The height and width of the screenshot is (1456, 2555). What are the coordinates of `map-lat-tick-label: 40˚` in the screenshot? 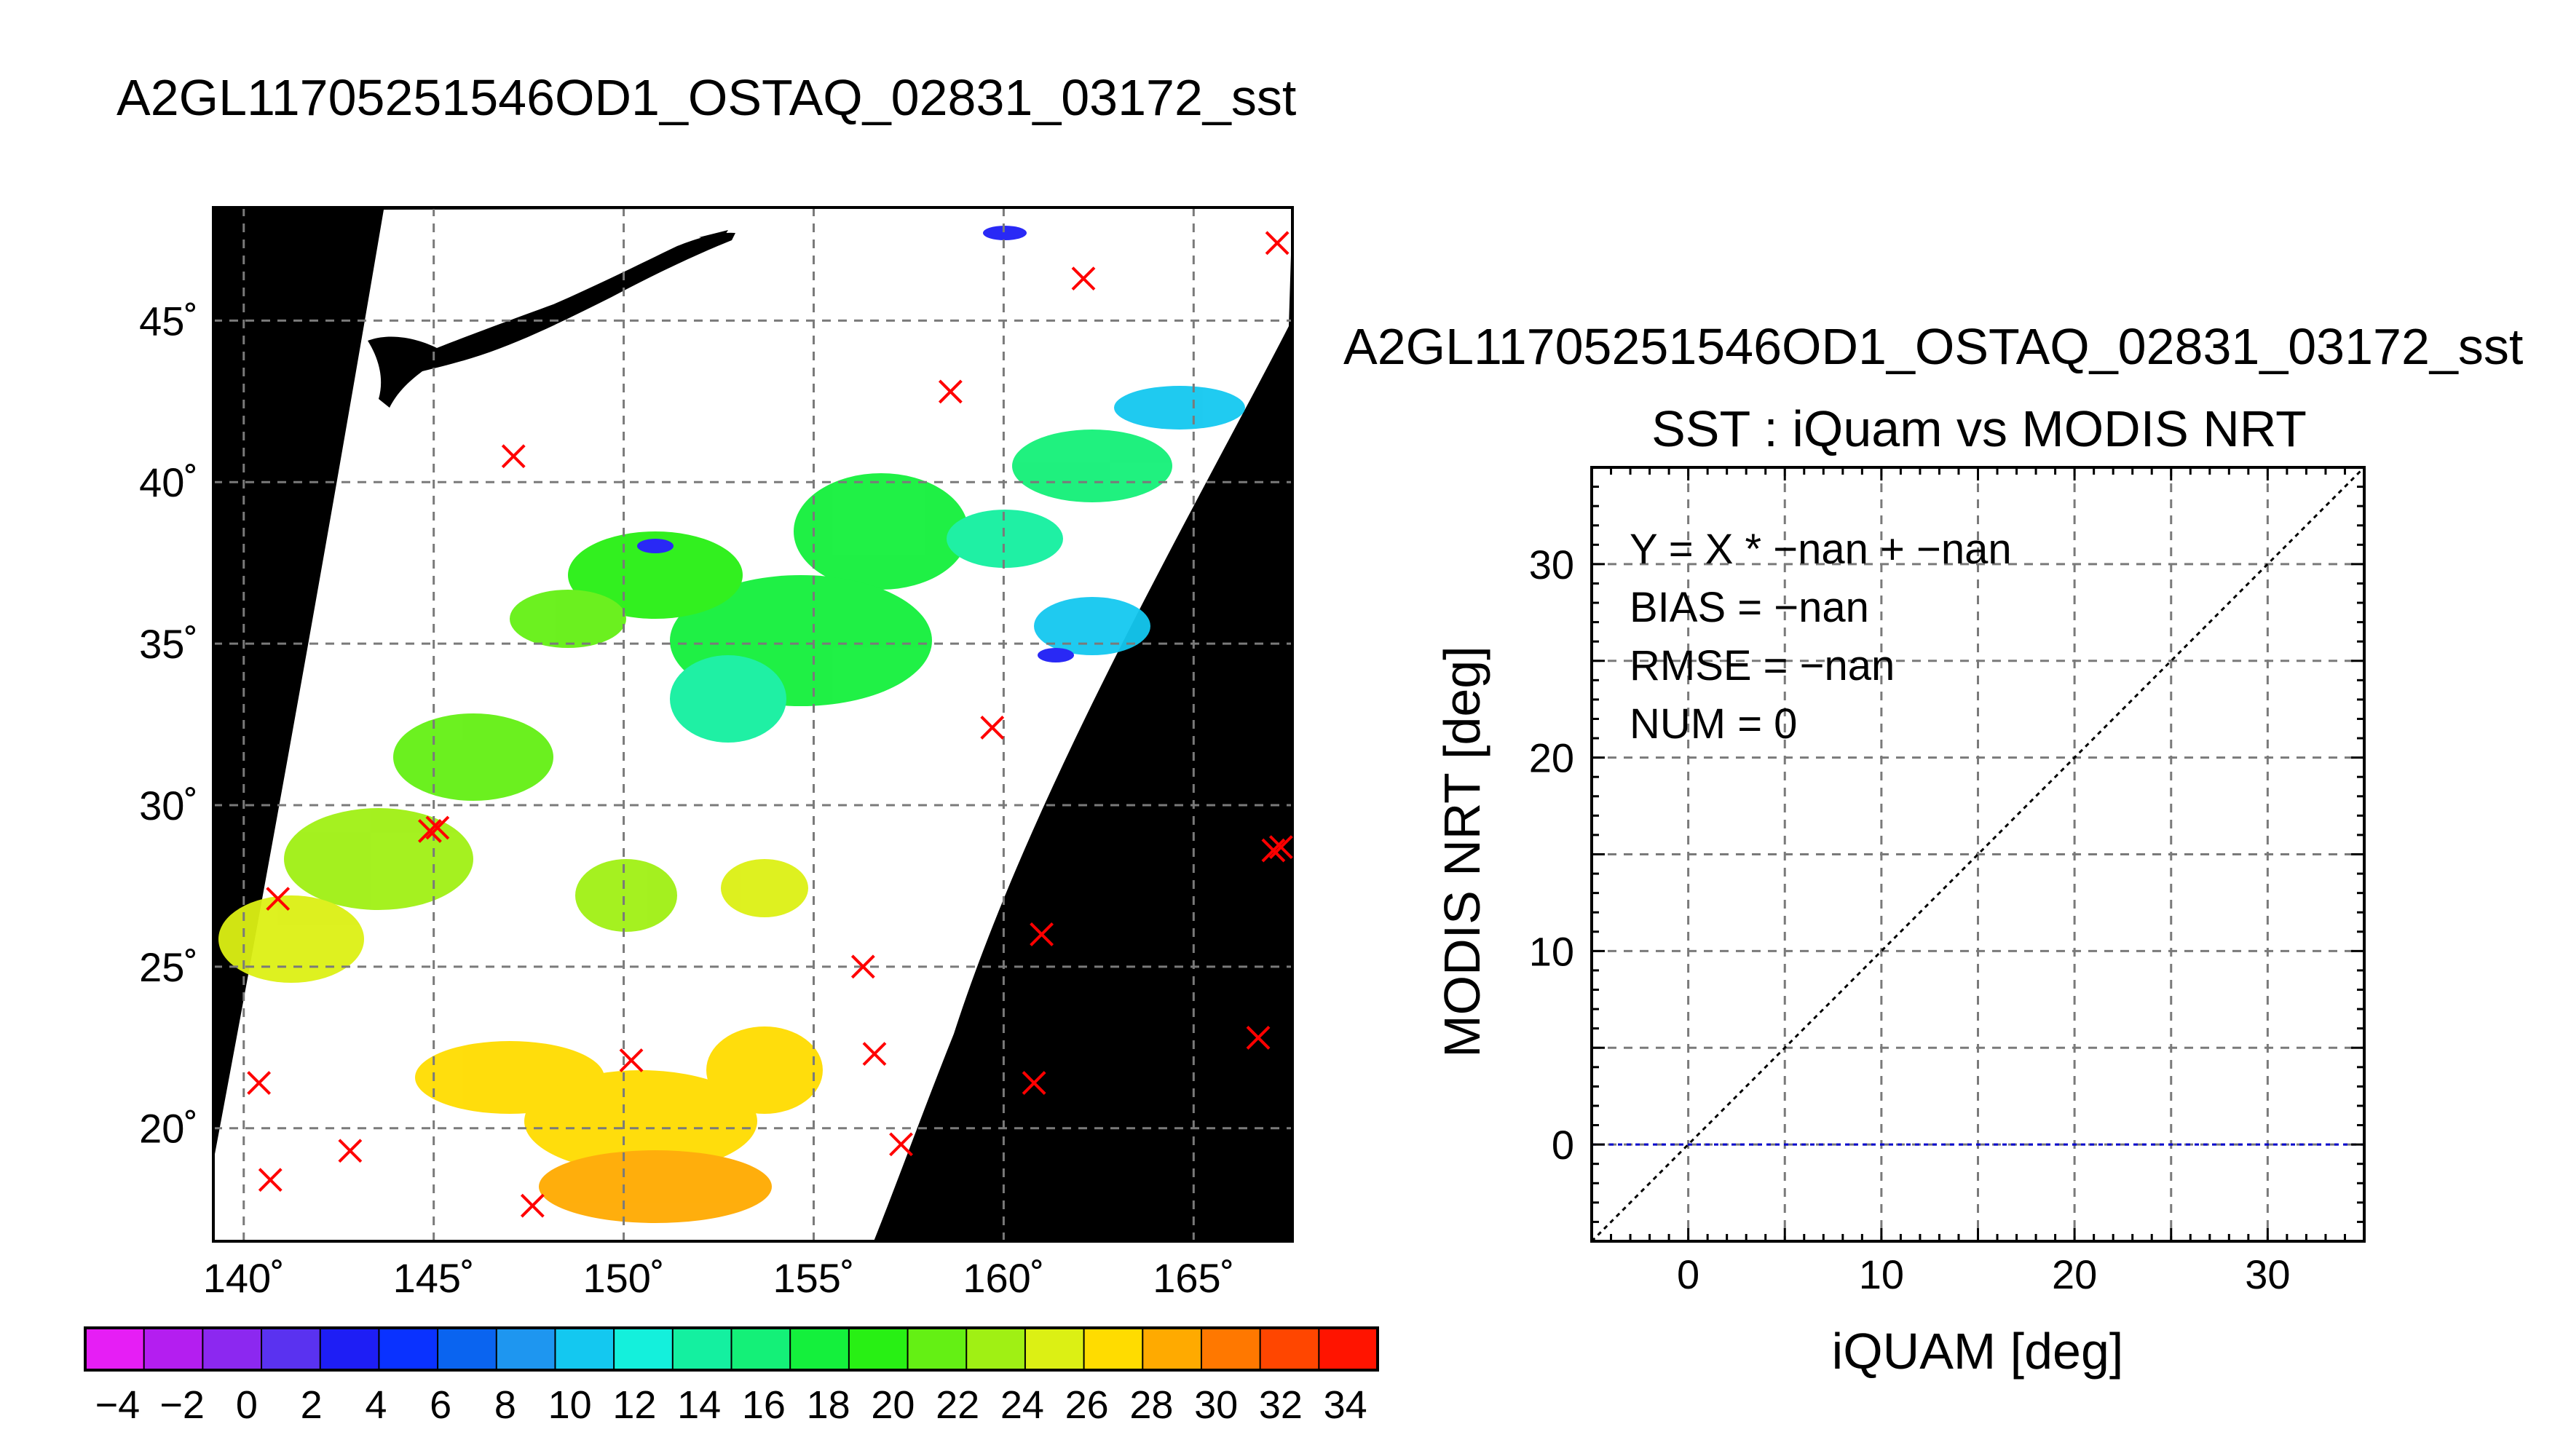 It's located at (168, 482).